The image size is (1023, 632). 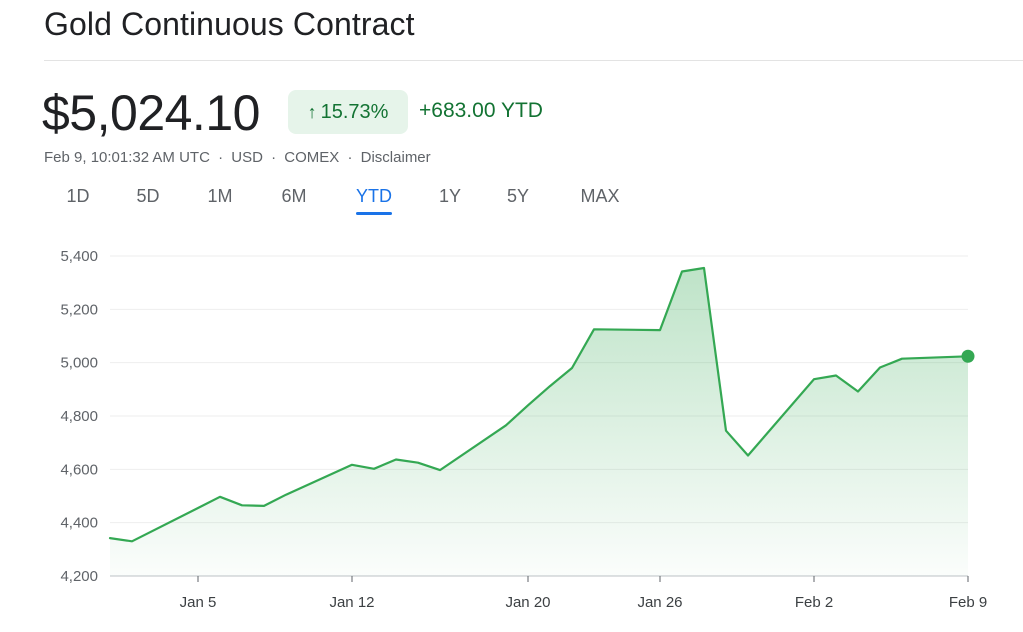 What do you see at coordinates (312, 111) in the screenshot?
I see `arrow-up-icon: ↑` at bounding box center [312, 111].